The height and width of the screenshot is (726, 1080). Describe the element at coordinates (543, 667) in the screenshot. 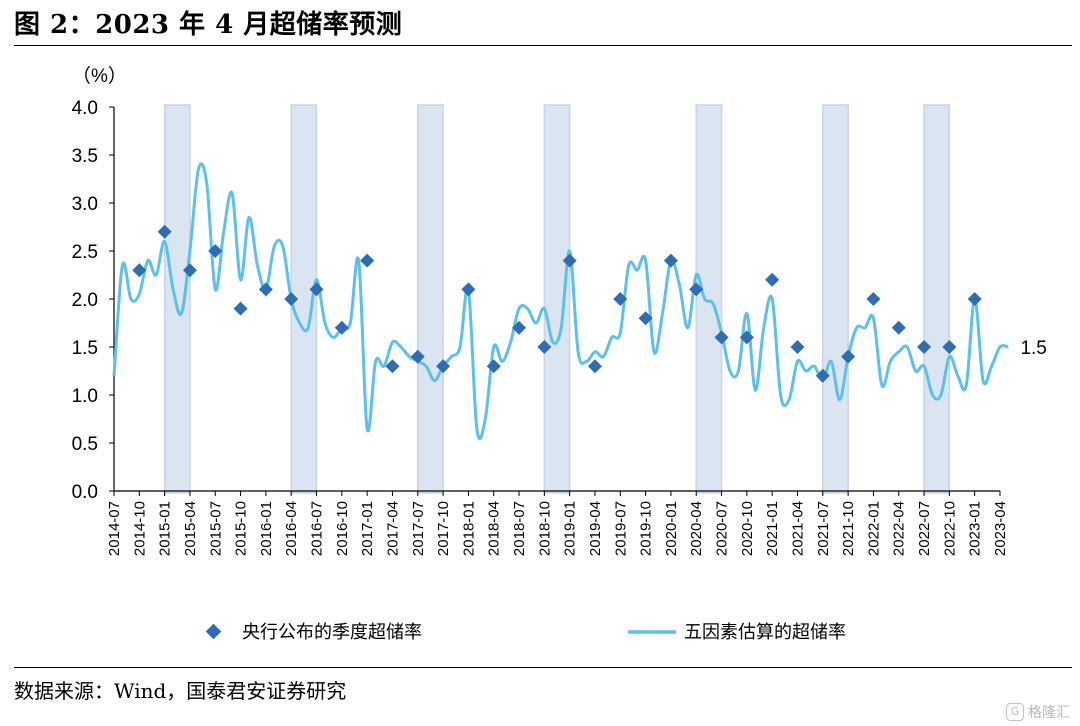

I see `bottom-rule` at that location.